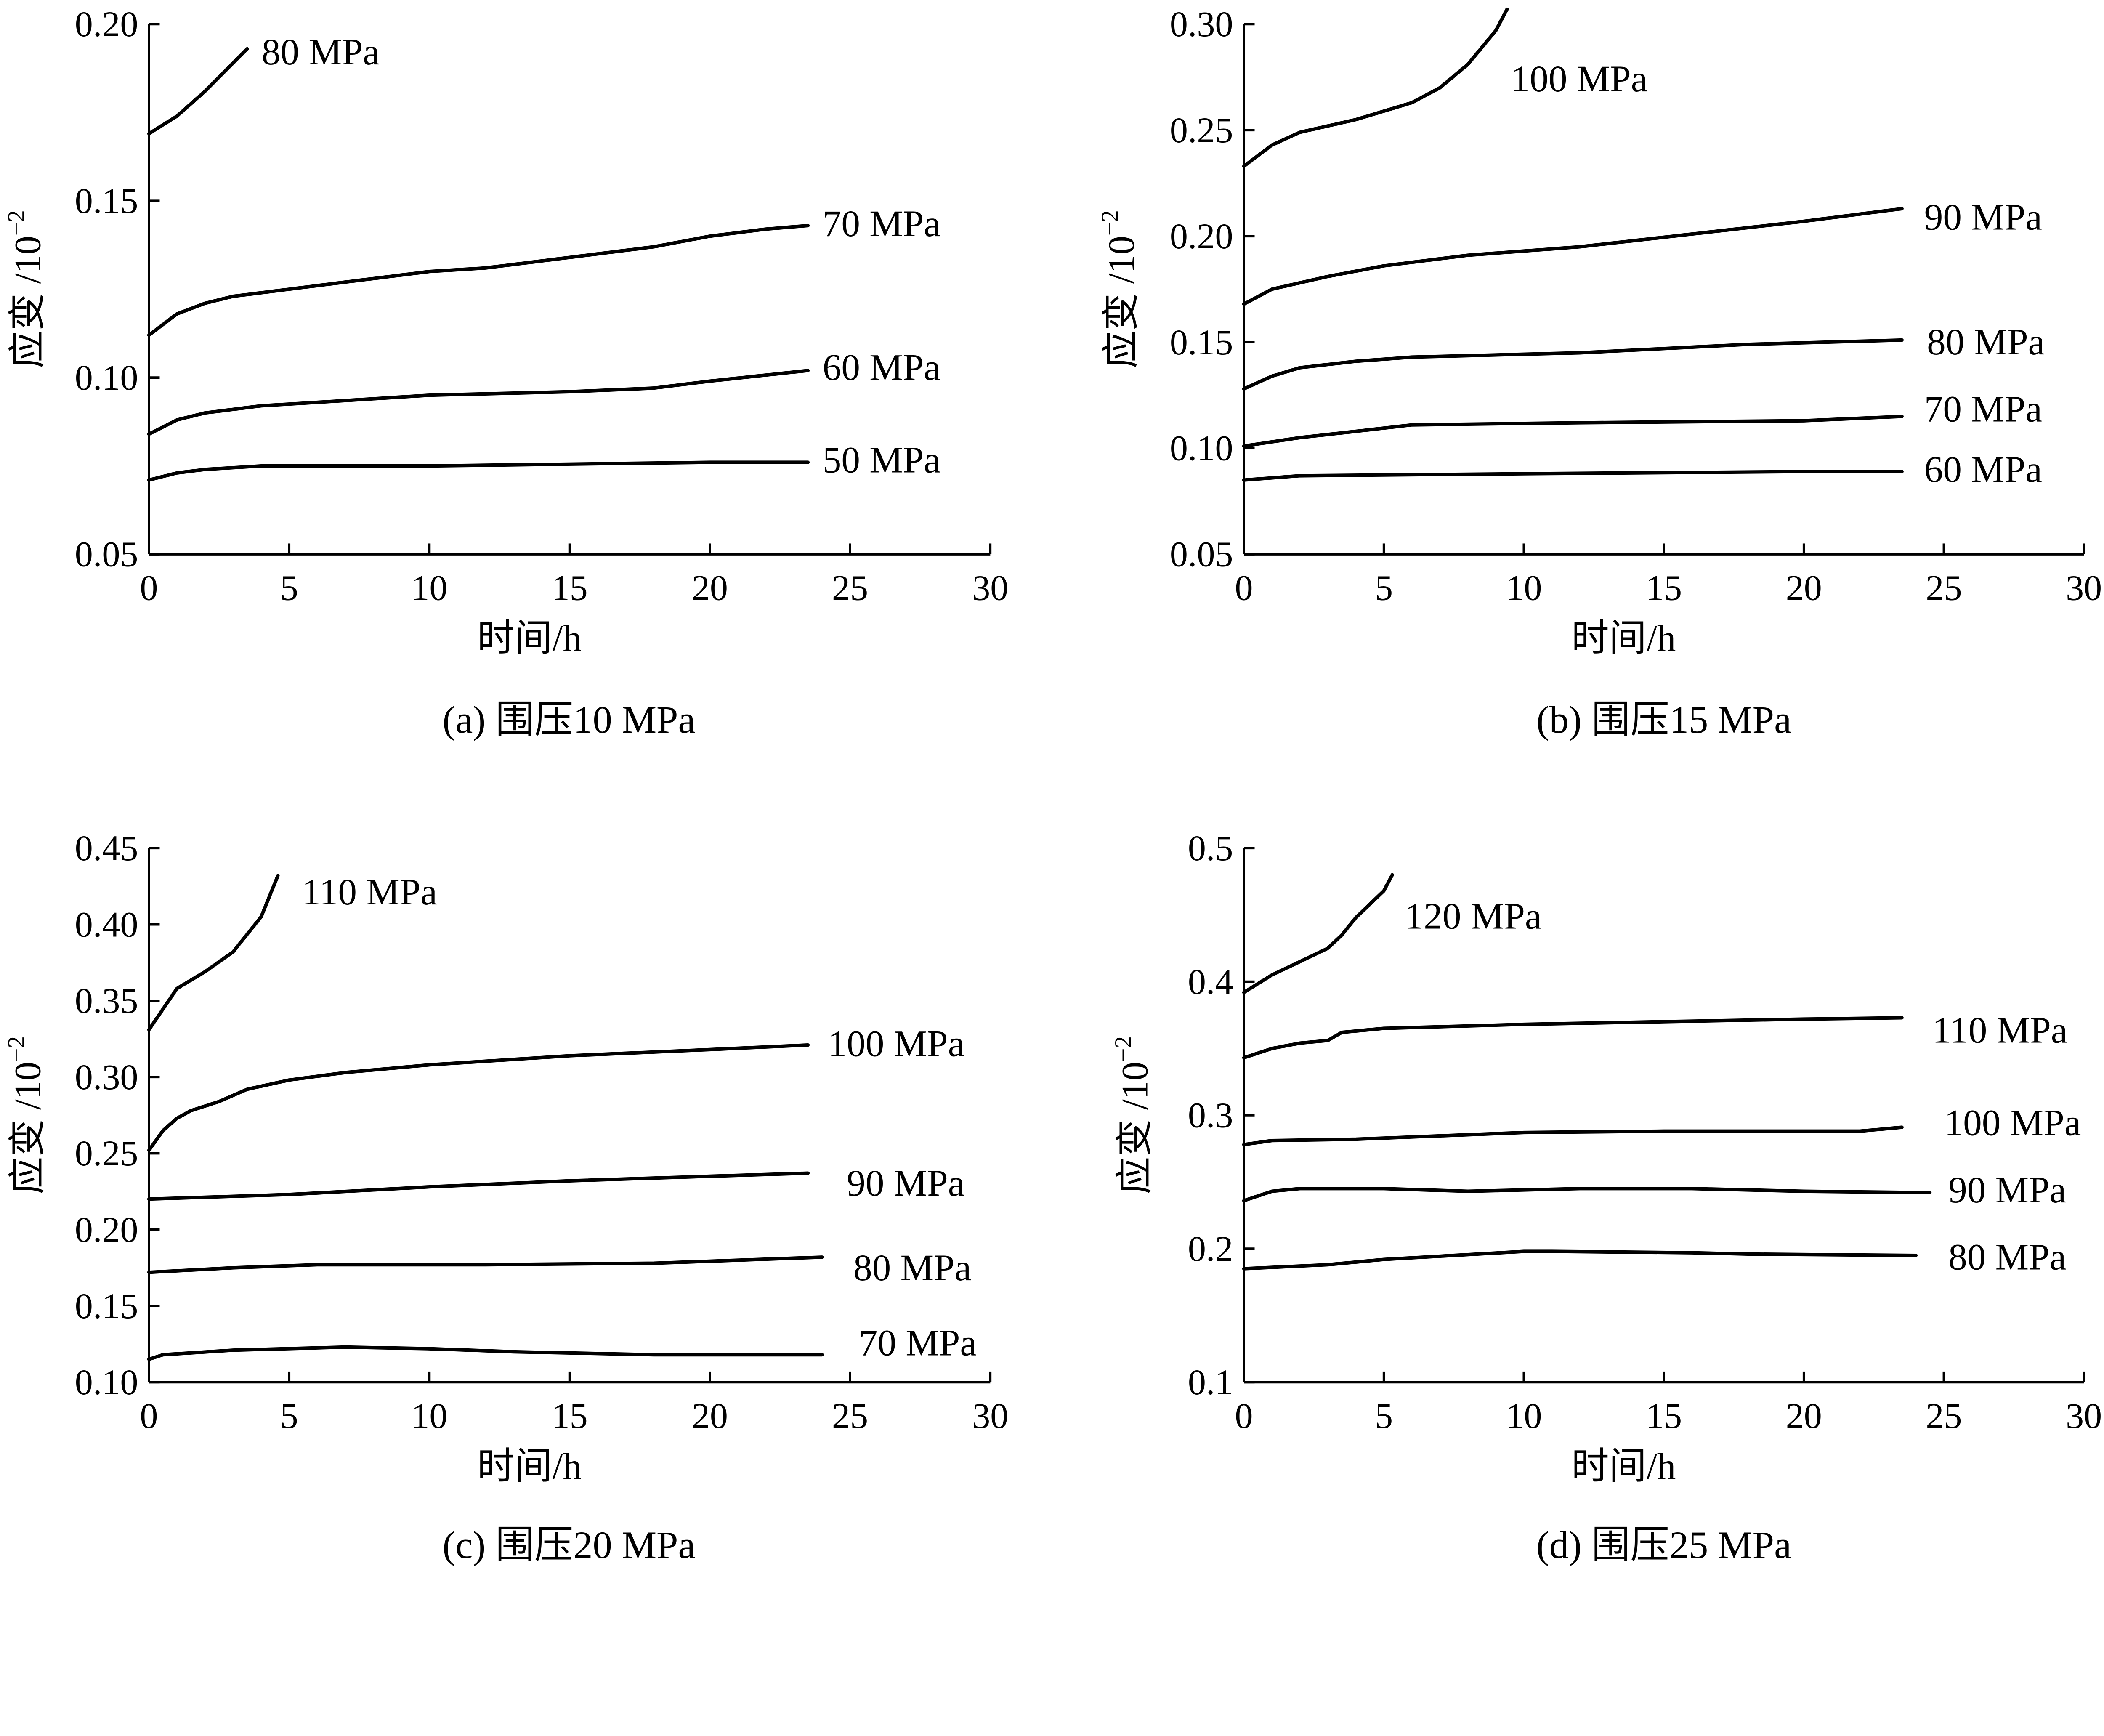 Image resolution: width=2104 pixels, height=1736 pixels. I want to click on series-line-50-mpa, so click(478, 471).